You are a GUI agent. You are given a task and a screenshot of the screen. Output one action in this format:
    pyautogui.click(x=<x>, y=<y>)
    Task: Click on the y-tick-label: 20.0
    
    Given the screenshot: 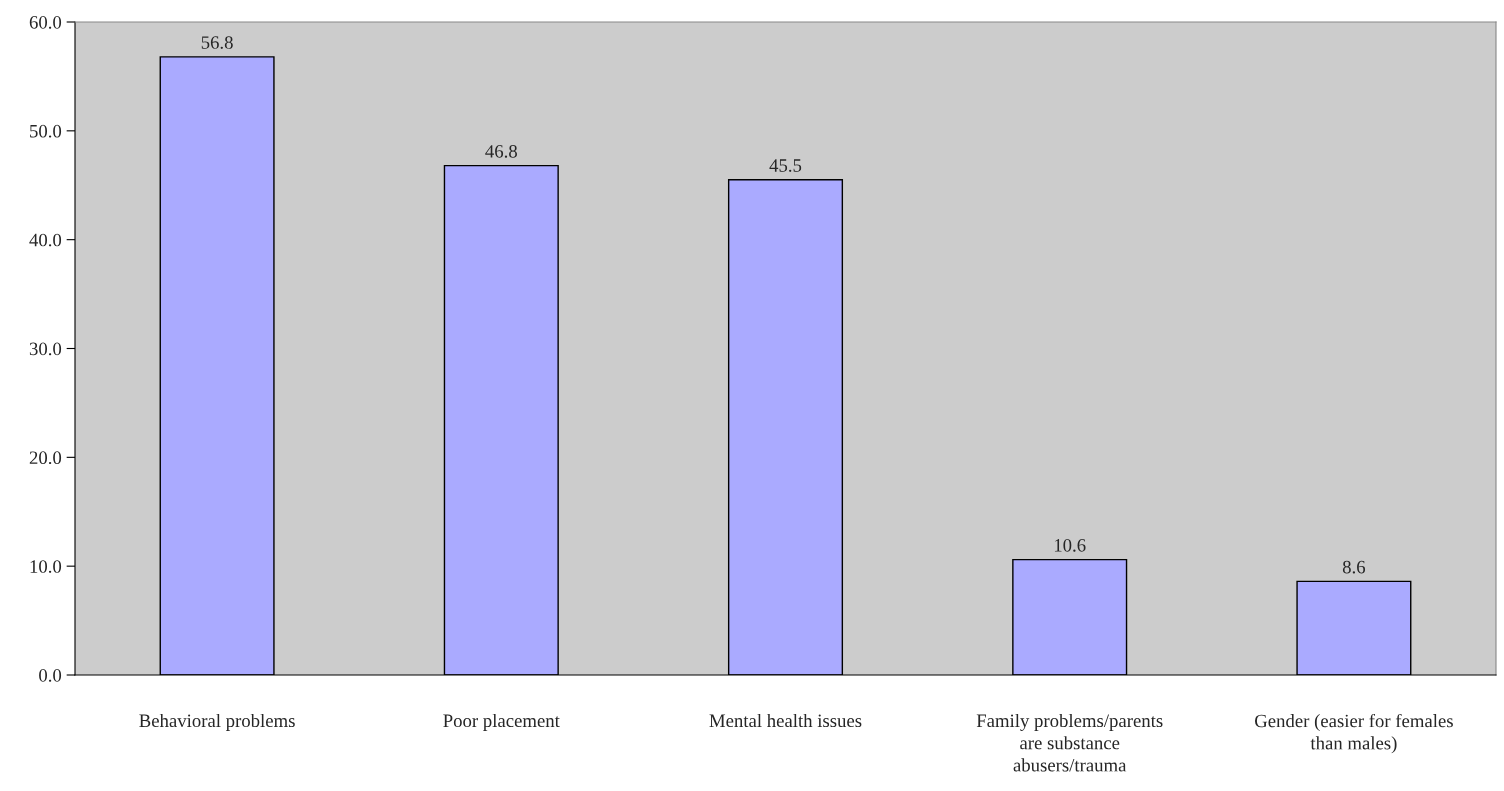 What is the action you would take?
    pyautogui.click(x=45, y=458)
    